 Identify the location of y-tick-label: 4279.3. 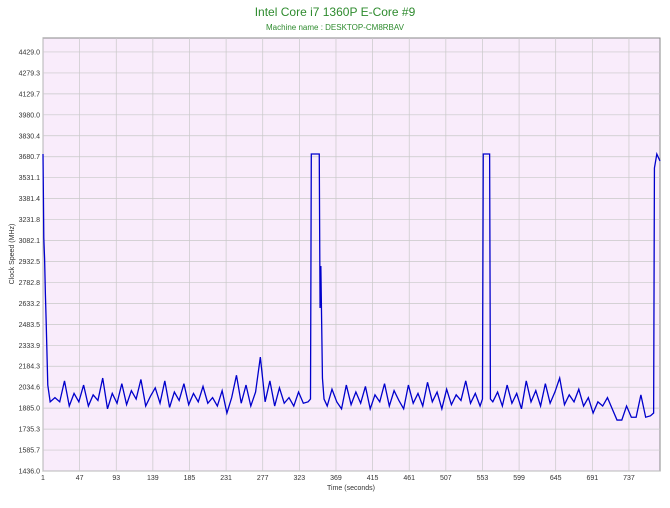
(30, 73).